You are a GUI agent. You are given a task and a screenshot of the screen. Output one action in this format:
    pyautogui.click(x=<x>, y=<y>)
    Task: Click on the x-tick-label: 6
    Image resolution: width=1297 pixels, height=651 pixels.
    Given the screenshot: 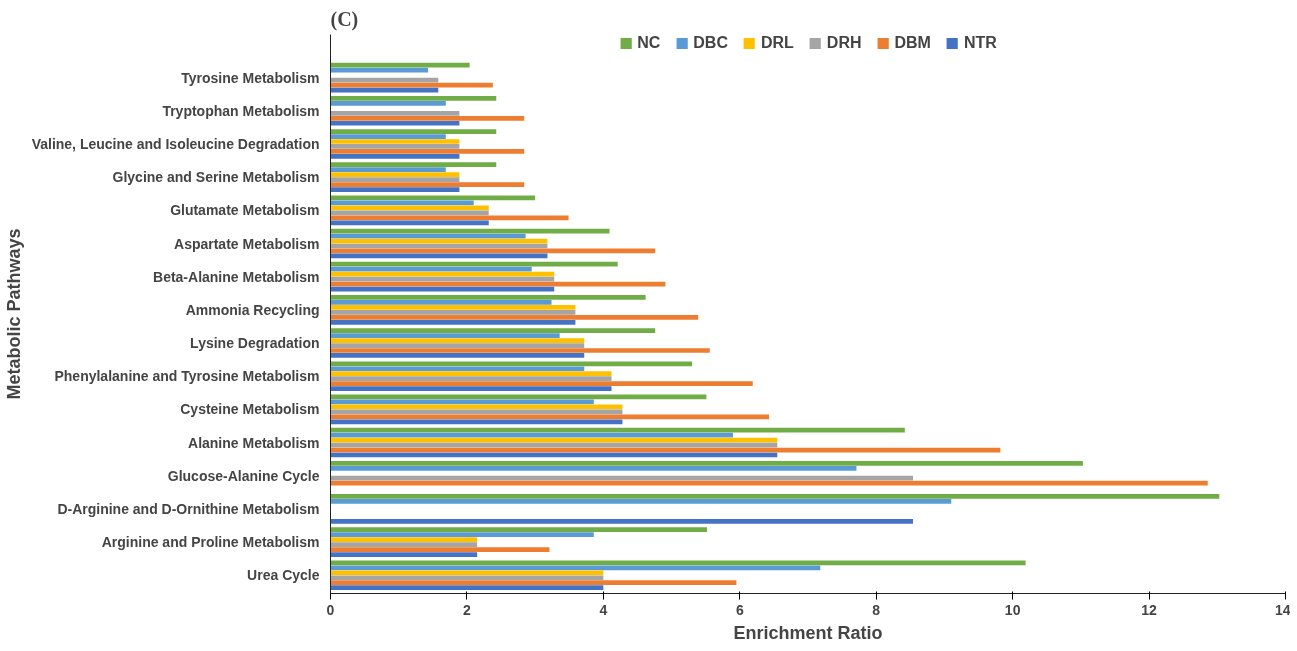 What is the action you would take?
    pyautogui.click(x=739, y=609)
    